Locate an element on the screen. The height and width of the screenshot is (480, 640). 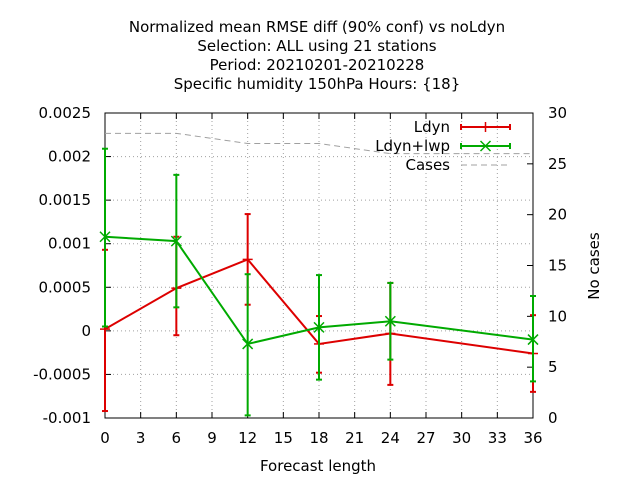
y-tick-label: 0.0005 is located at coordinates (65, 287).